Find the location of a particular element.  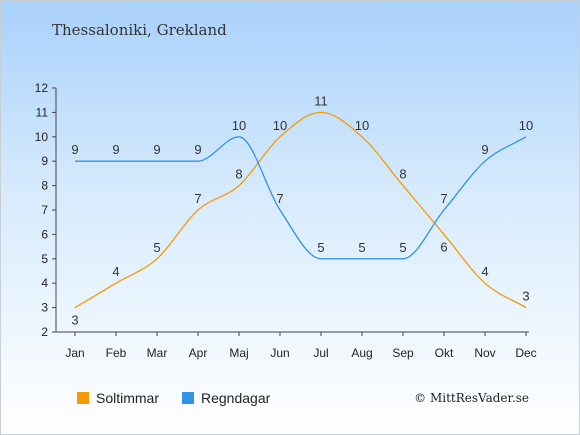

y-tick-label: 12 is located at coordinates (42, 88).